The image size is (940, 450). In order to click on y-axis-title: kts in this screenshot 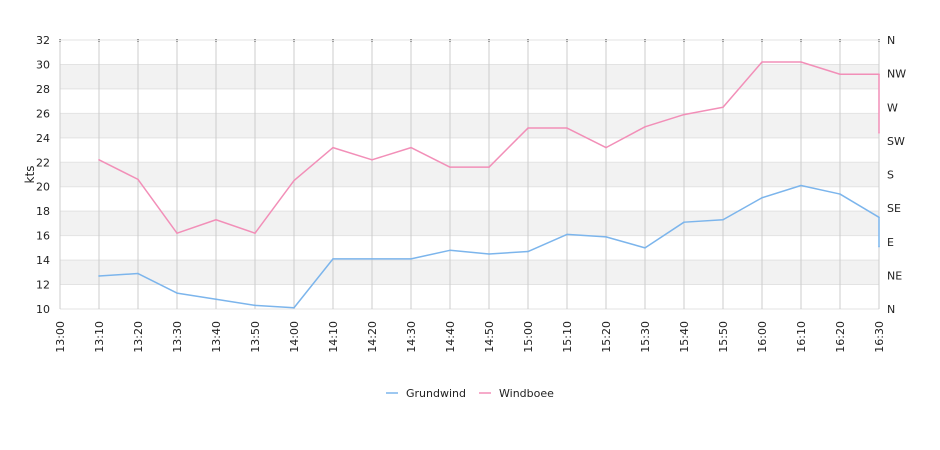, I will do `click(30, 175)`.